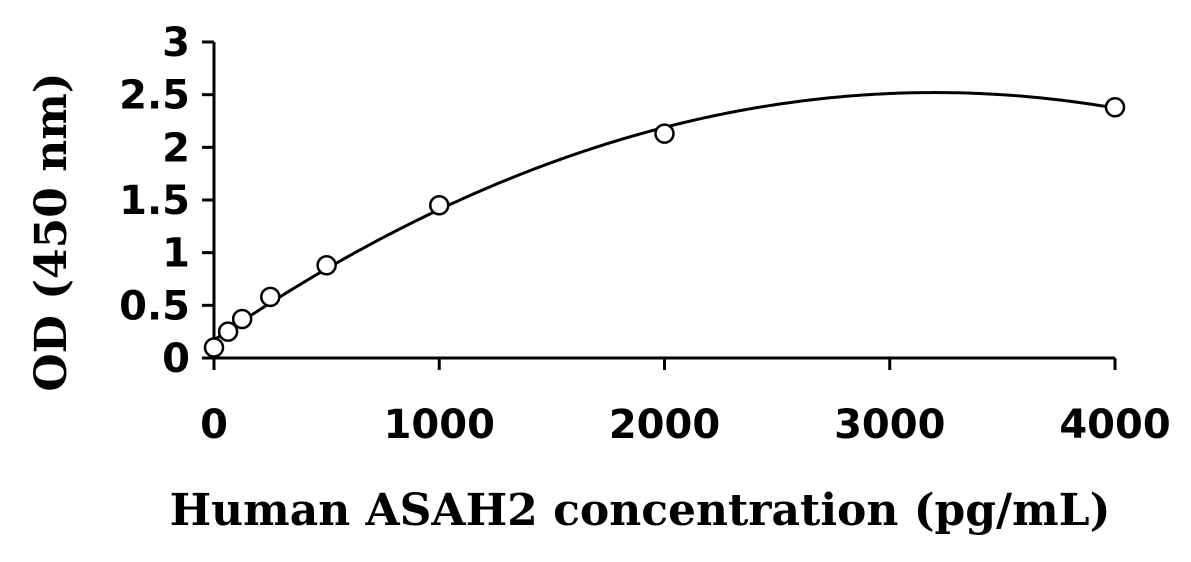  I want to click on y-tick-label: 2.5, so click(154, 96).